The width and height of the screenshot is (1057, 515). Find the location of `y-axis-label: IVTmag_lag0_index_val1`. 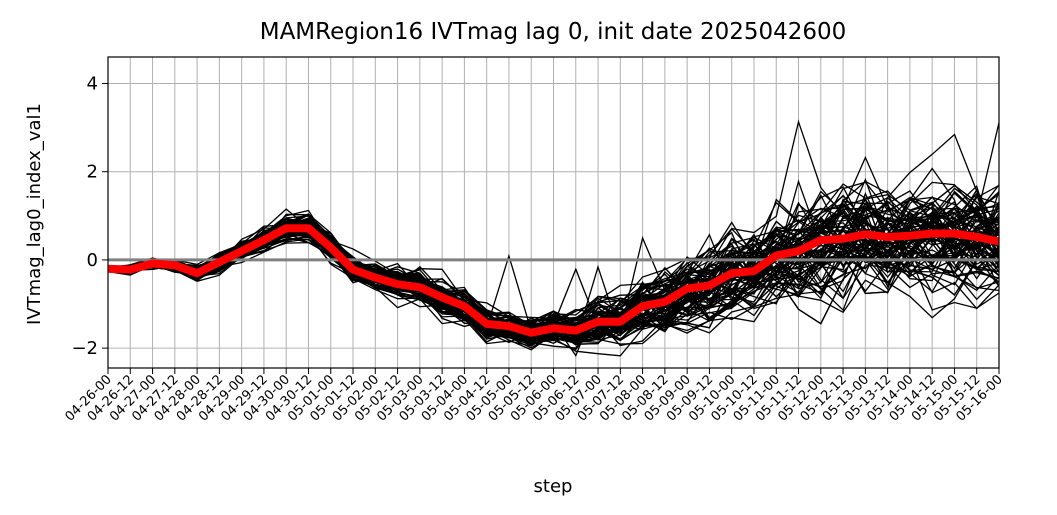

y-axis-label: IVTmag_lag0_index_val1 is located at coordinates (34, 214).